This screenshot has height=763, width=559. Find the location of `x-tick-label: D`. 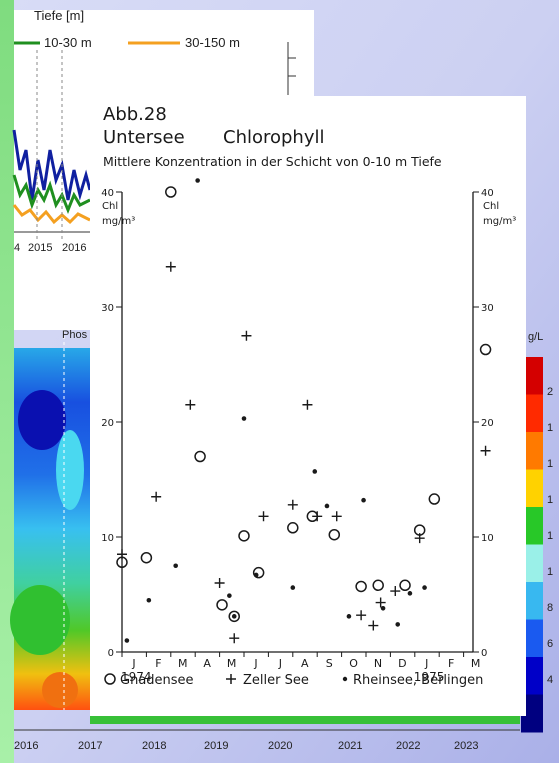

x-tick-label: D is located at coordinates (402, 663).